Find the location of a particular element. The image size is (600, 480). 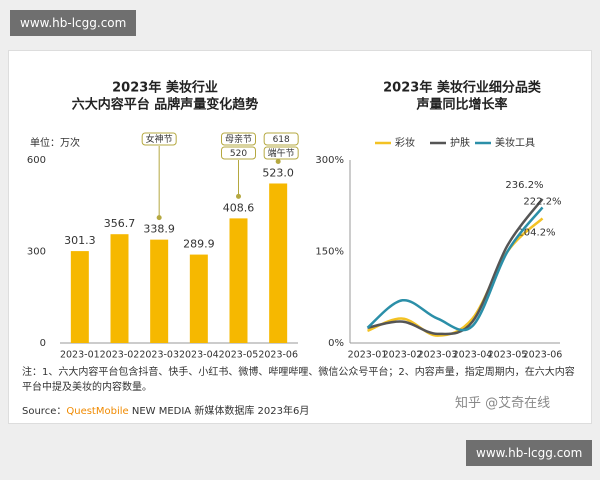

y-tick-label: 0% is located at coordinates (336, 343).